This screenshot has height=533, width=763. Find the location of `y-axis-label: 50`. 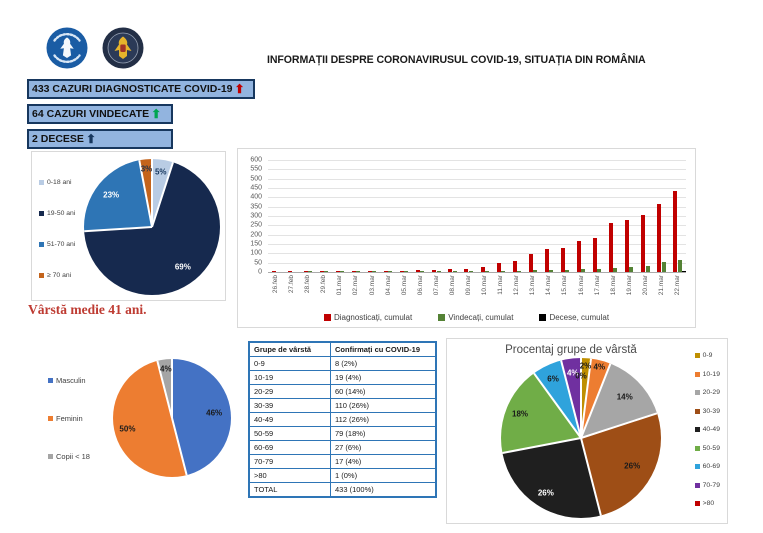

y-axis-label: 50 is located at coordinates (258, 263).